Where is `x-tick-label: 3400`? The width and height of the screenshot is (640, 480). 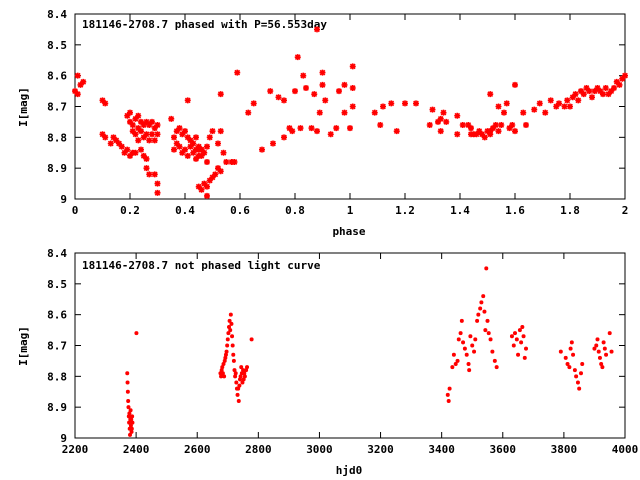
x-tick-label: 3400 is located at coordinates (441, 449).